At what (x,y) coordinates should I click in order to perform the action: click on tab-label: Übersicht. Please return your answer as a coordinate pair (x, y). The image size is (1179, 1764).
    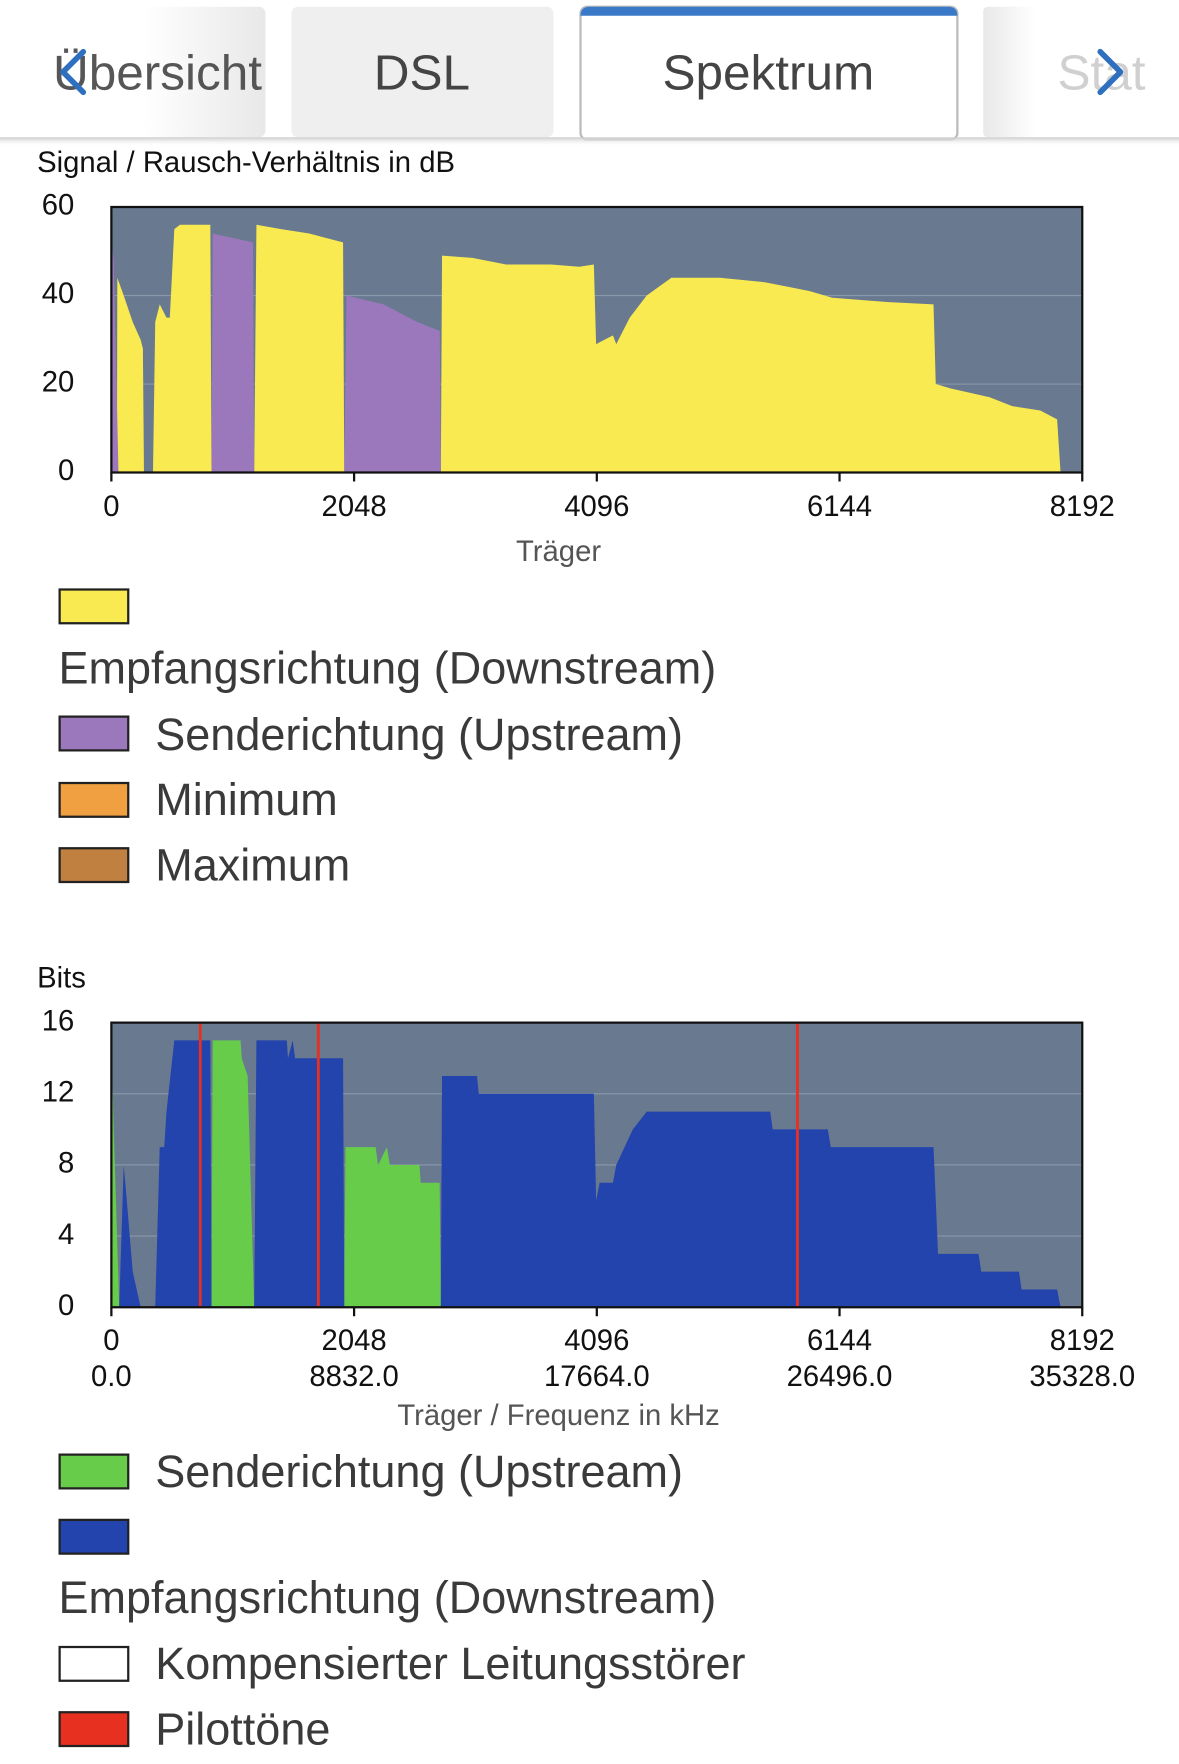
    Looking at the image, I should click on (157, 73).